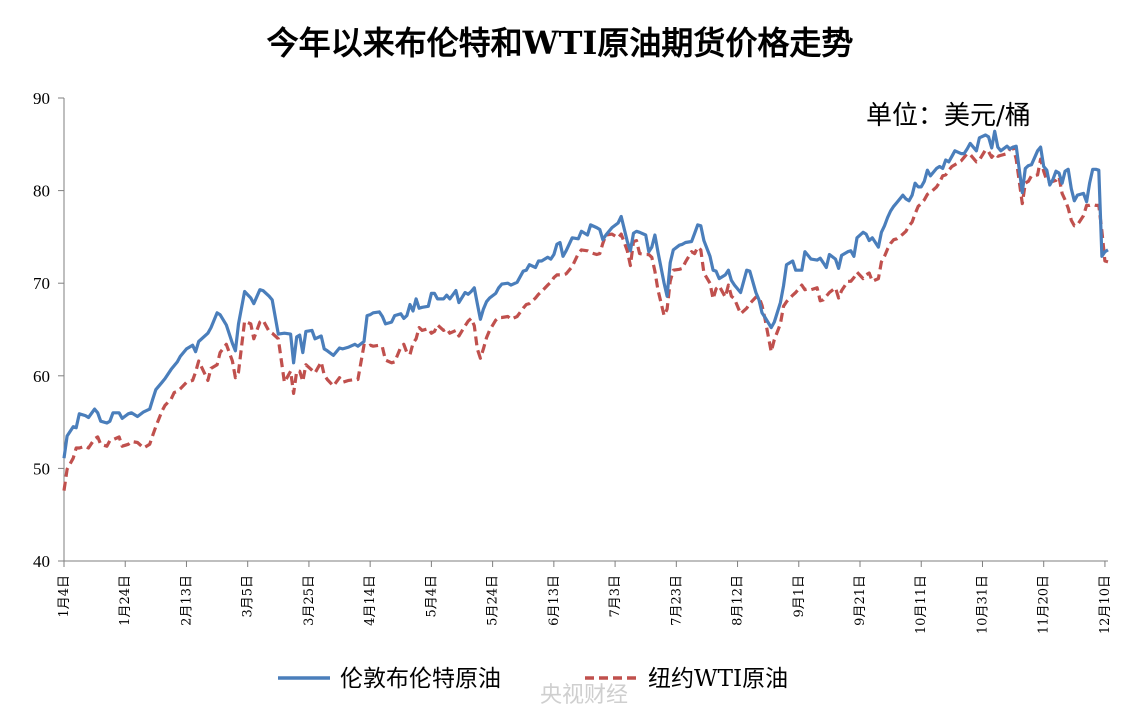 Image resolution: width=1134 pixels, height=724 pixels. Describe the element at coordinates (860, 600) in the screenshot. I see `x-tick-label: 9月21日` at that location.